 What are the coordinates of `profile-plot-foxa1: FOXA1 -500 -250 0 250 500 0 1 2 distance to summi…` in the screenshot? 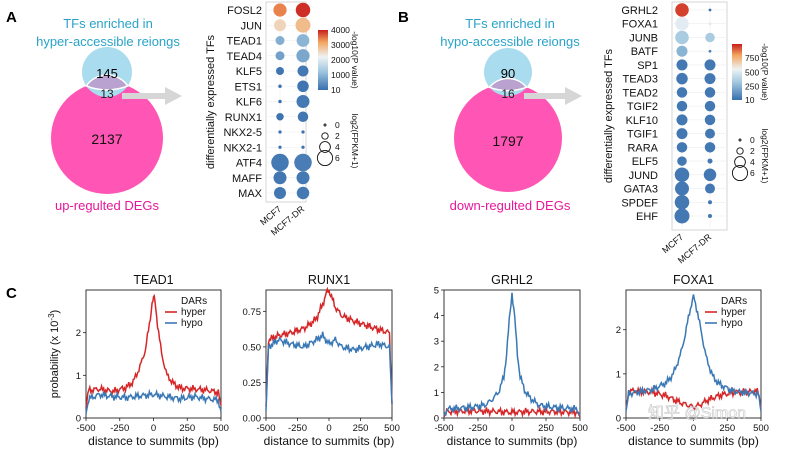 It's located at (692, 360).